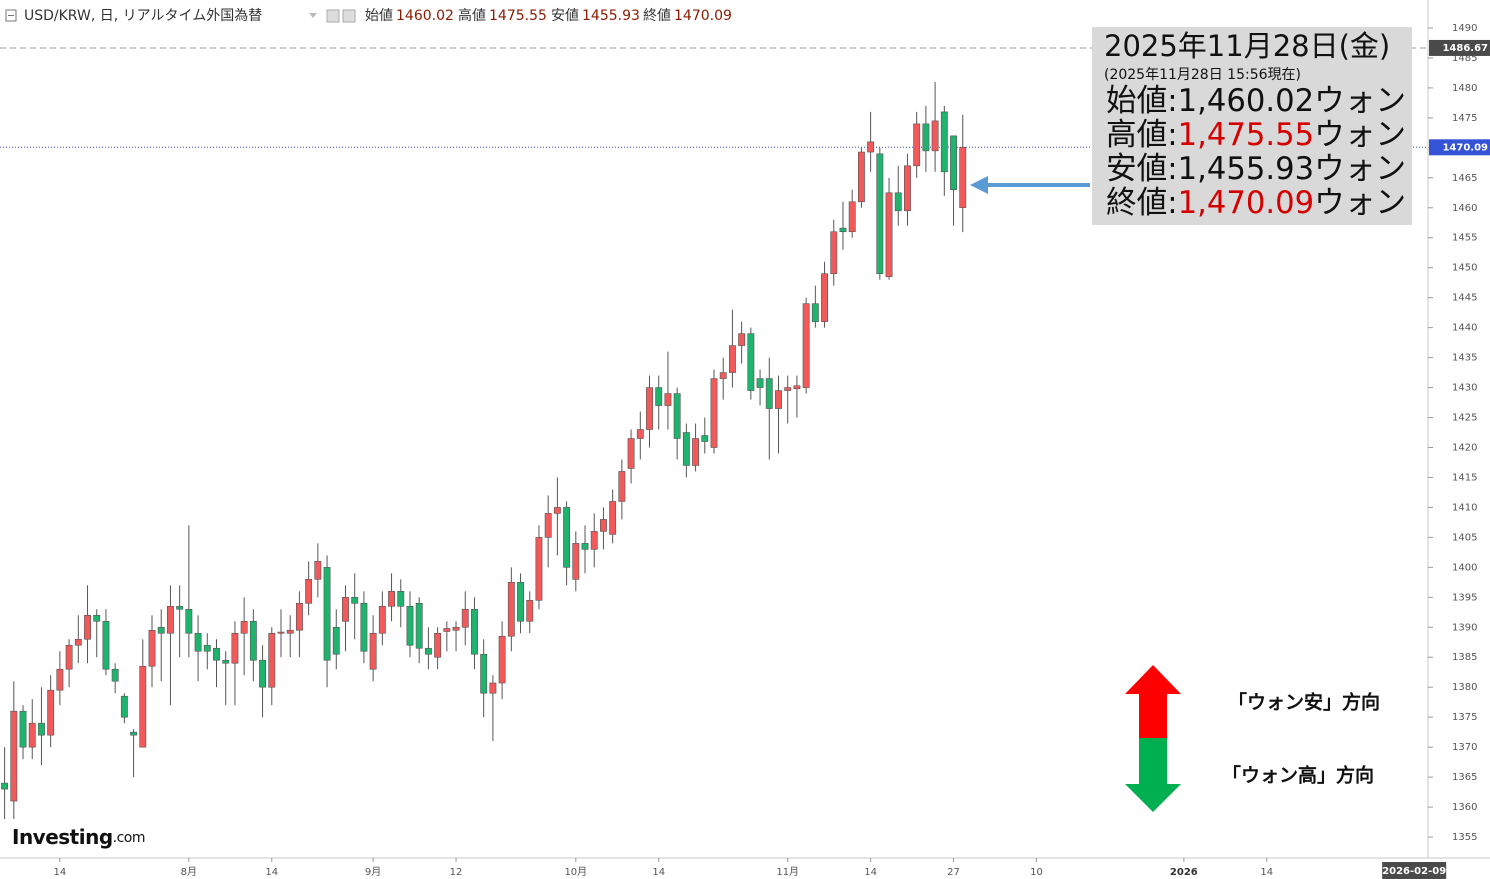 The height and width of the screenshot is (879, 1490). I want to click on y-tick-label: 1360, so click(1464, 807).